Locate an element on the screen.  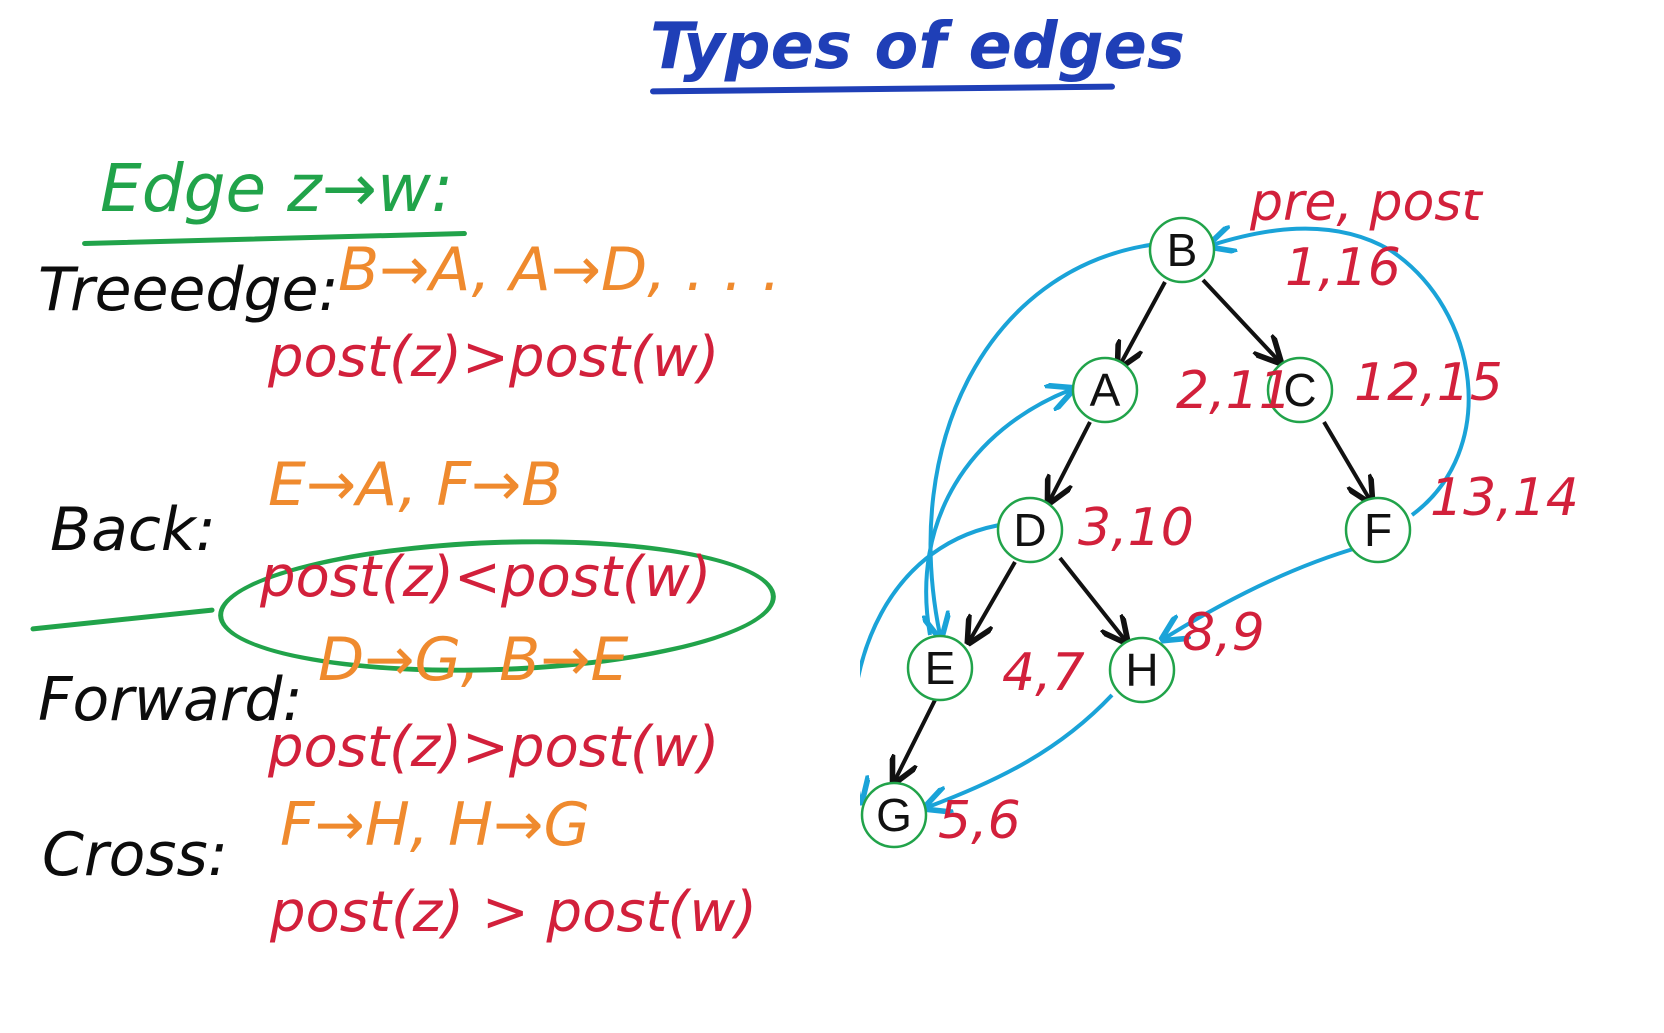
edge-D-G is located at coordinates (945, 660).